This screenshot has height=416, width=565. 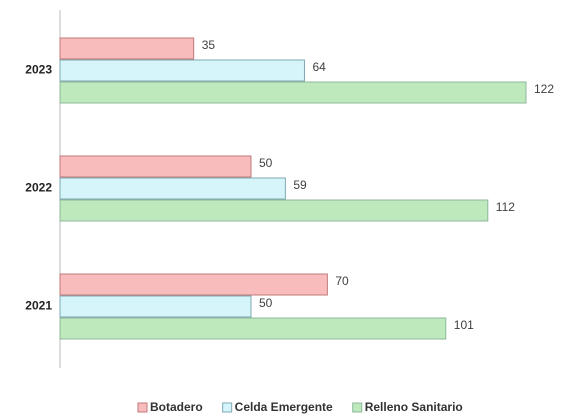 I want to click on value-label: 122, so click(x=544, y=89).